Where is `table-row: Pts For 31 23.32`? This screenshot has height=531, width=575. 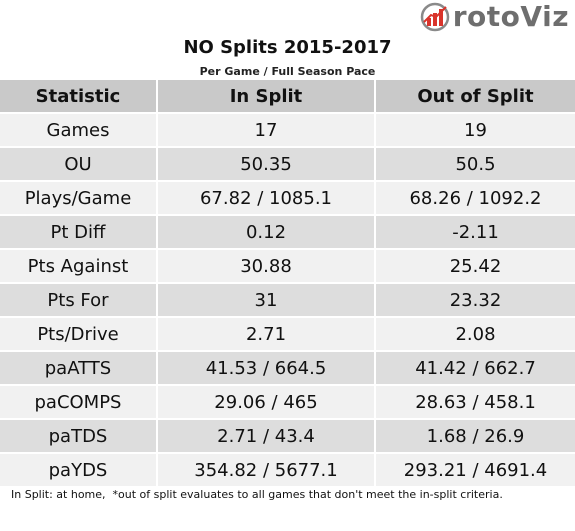
table-row: Pts For 31 23.32 is located at coordinates (287, 300).